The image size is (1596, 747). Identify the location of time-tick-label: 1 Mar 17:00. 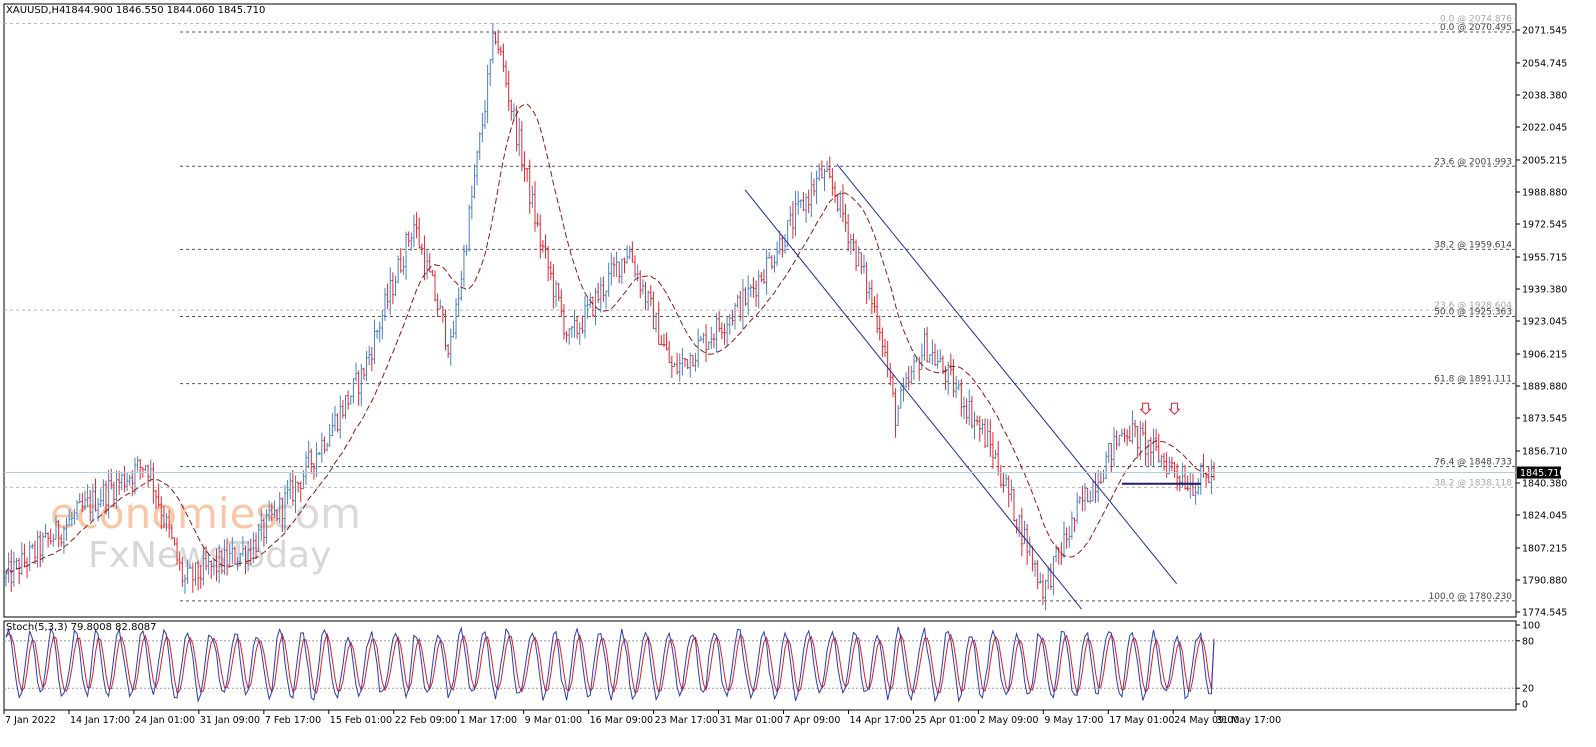
(488, 720).